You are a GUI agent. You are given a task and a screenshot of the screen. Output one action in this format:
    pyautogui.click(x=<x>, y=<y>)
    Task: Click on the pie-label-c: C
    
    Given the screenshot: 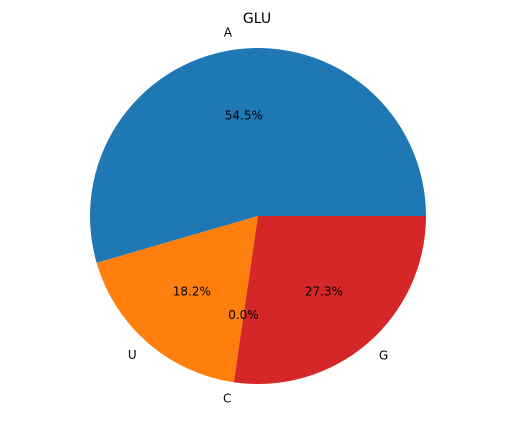 What is the action you would take?
    pyautogui.click(x=227, y=398)
    